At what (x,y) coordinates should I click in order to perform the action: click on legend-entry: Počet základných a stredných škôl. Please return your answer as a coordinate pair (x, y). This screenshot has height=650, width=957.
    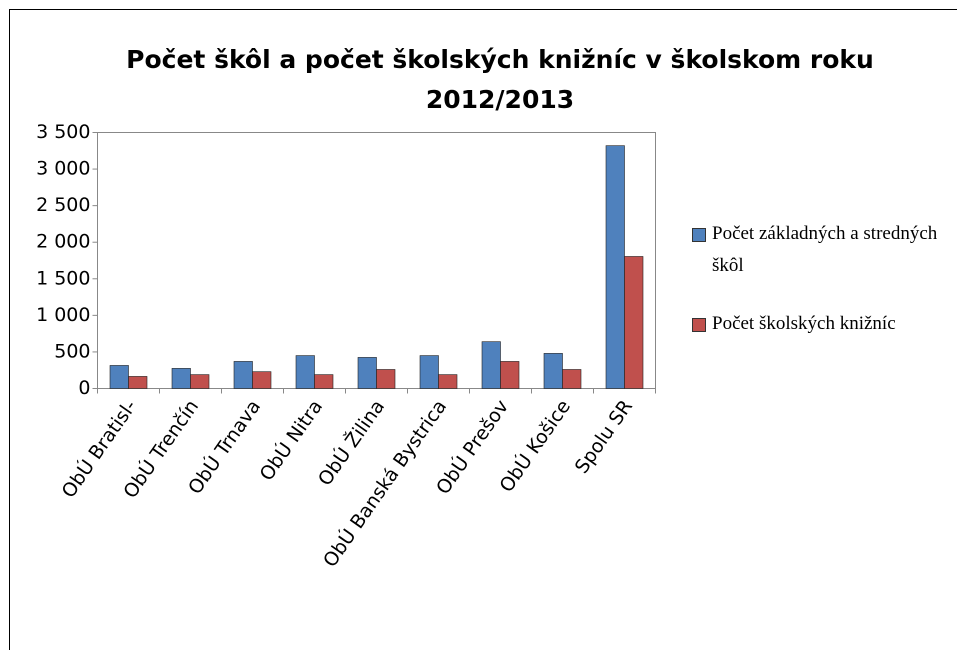
    Looking at the image, I should click on (822, 250).